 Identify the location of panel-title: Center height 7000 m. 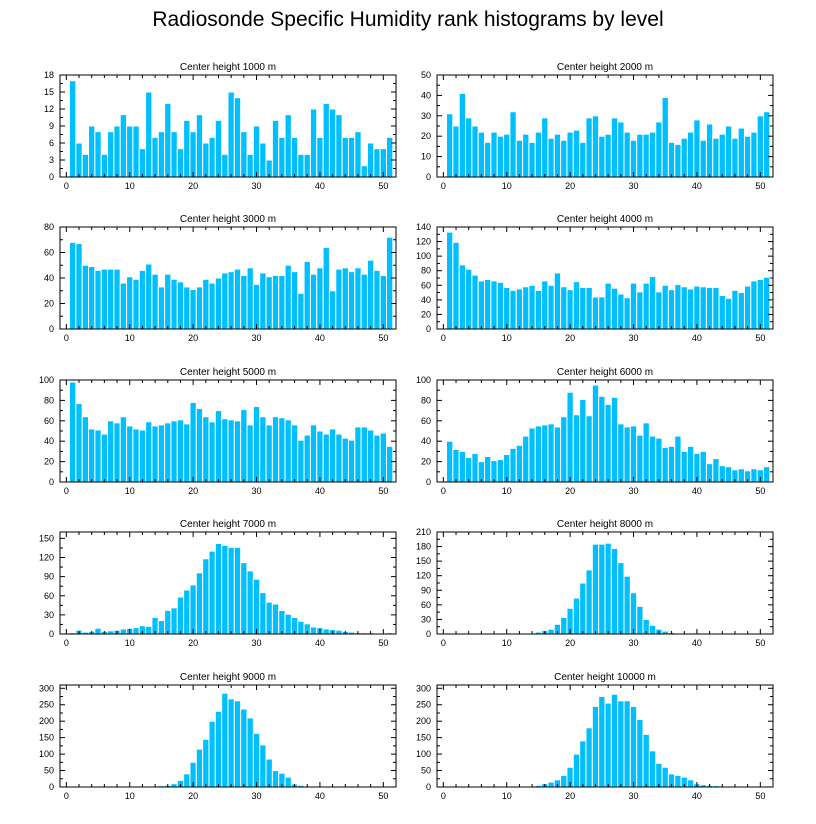
(228, 524).